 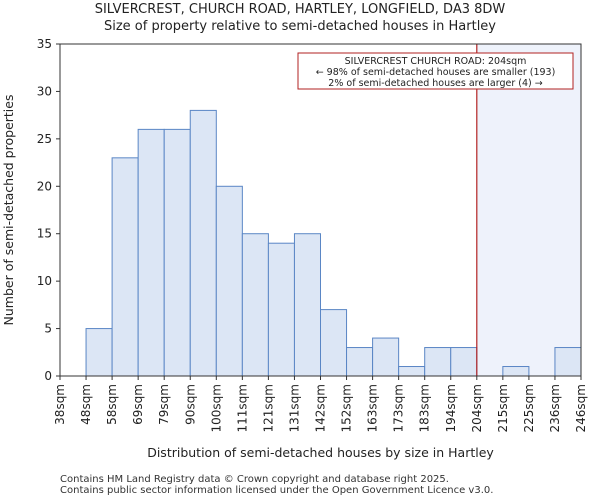 I want to click on bar-173sqm, so click(x=412, y=371).